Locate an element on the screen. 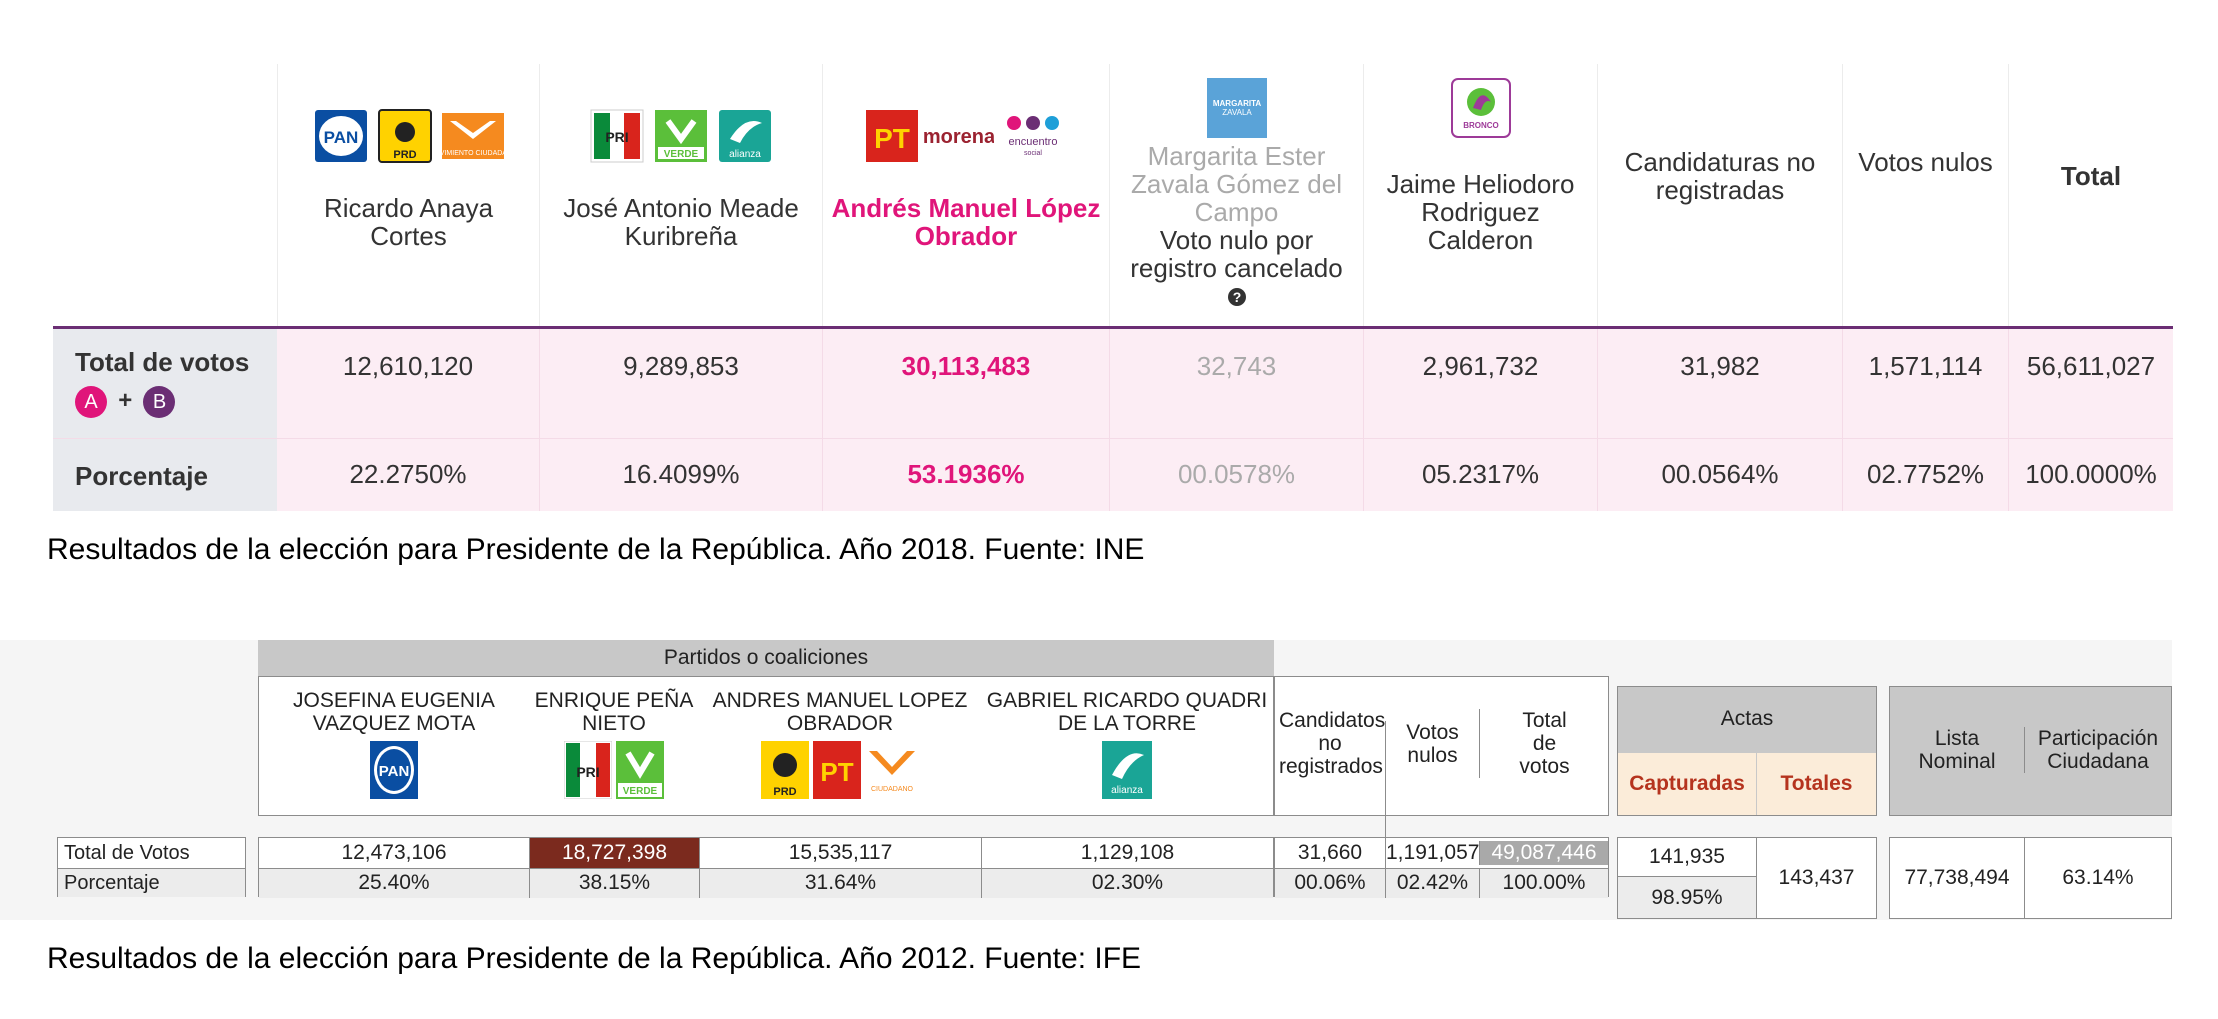 The height and width of the screenshot is (1019, 2218). total-pct: 100.00% is located at coordinates (1543, 883).